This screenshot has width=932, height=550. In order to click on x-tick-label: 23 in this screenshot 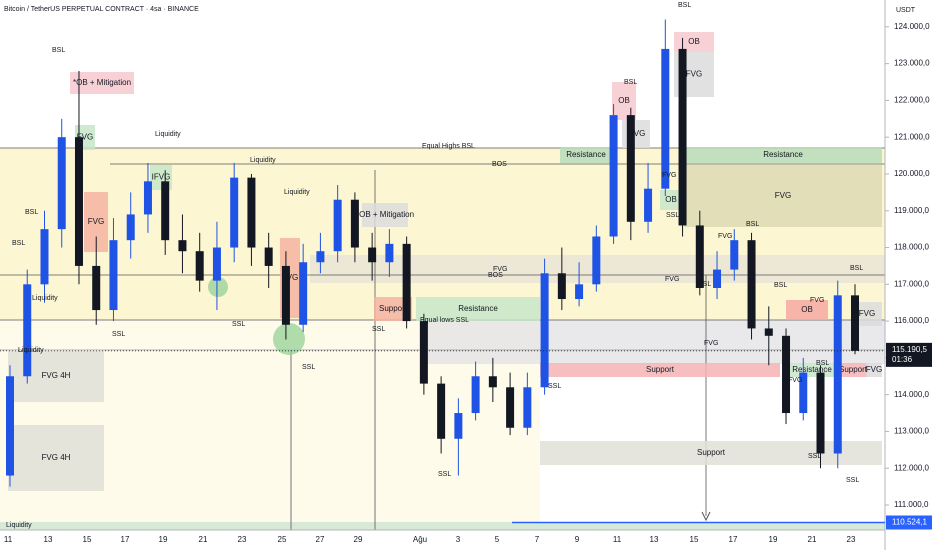, I will do `click(851, 539)`.